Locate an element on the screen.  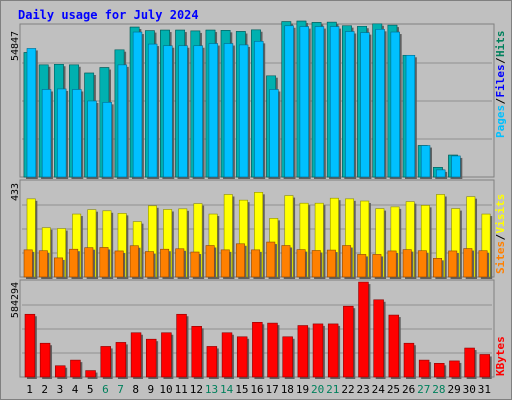
day-label: 30 is located at coordinates (469, 389).